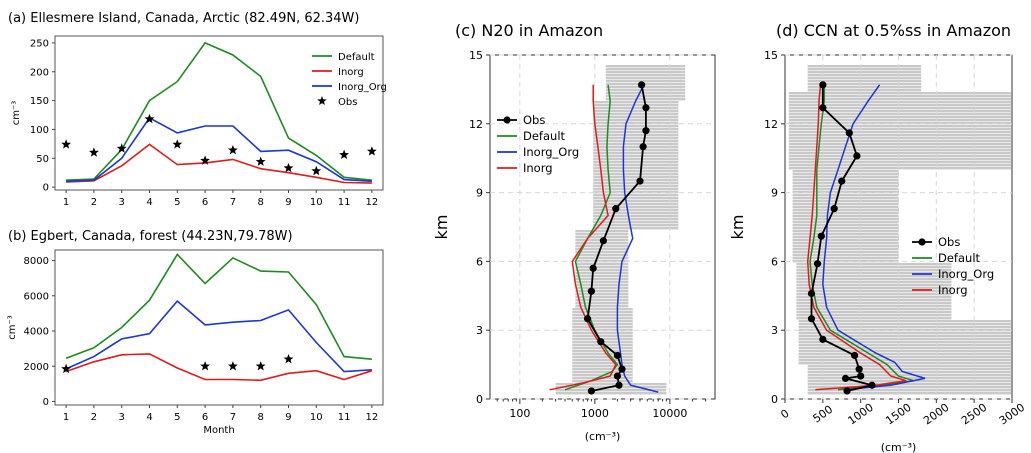 This screenshot has width=1031, height=453. What do you see at coordinates (372, 202) in the screenshot?
I see `x-tick-label: 12` at bounding box center [372, 202].